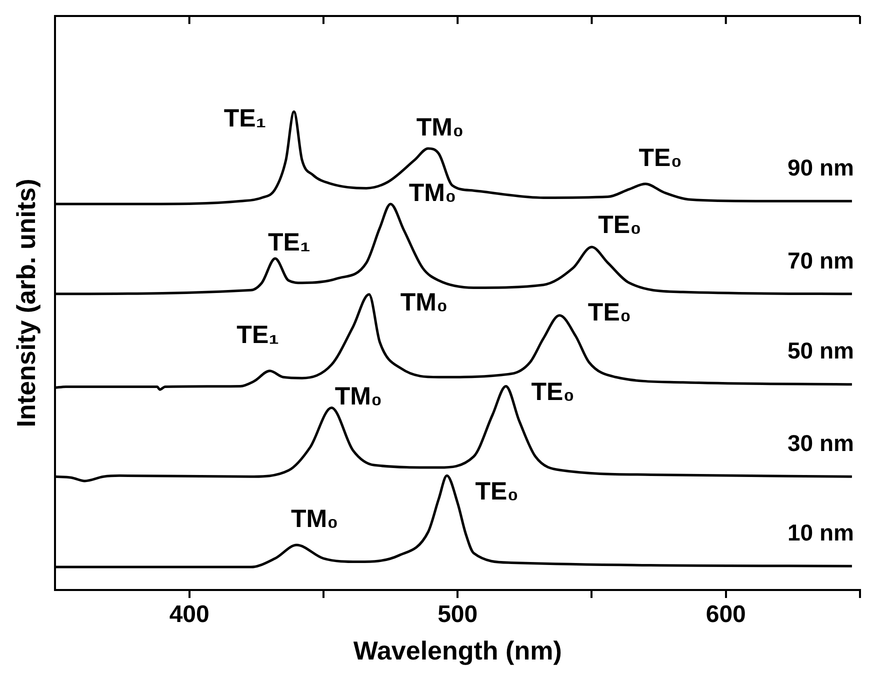  Describe the element at coordinates (821, 351) in the screenshot. I see `series-label: 50 nm` at that location.